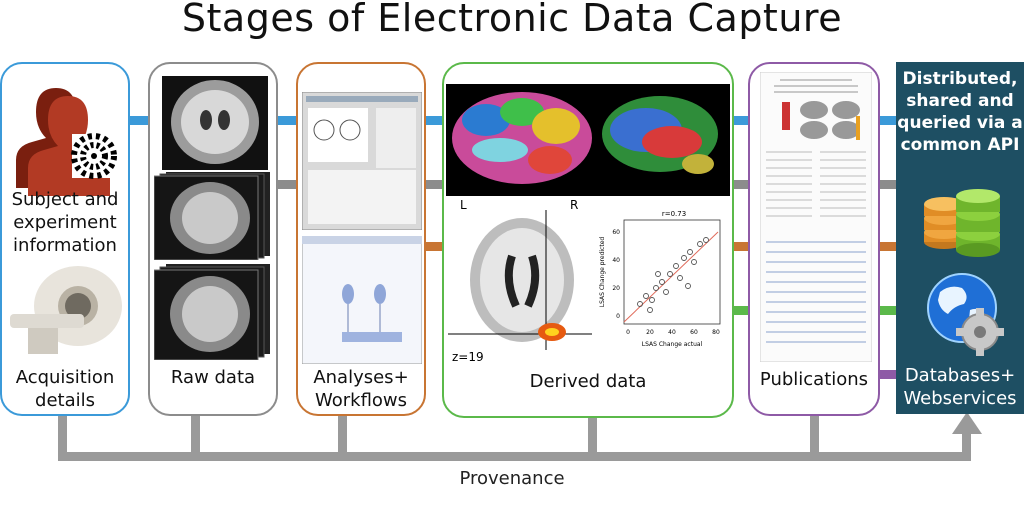  I want to click on publications-label: Publications, so click(814, 379).